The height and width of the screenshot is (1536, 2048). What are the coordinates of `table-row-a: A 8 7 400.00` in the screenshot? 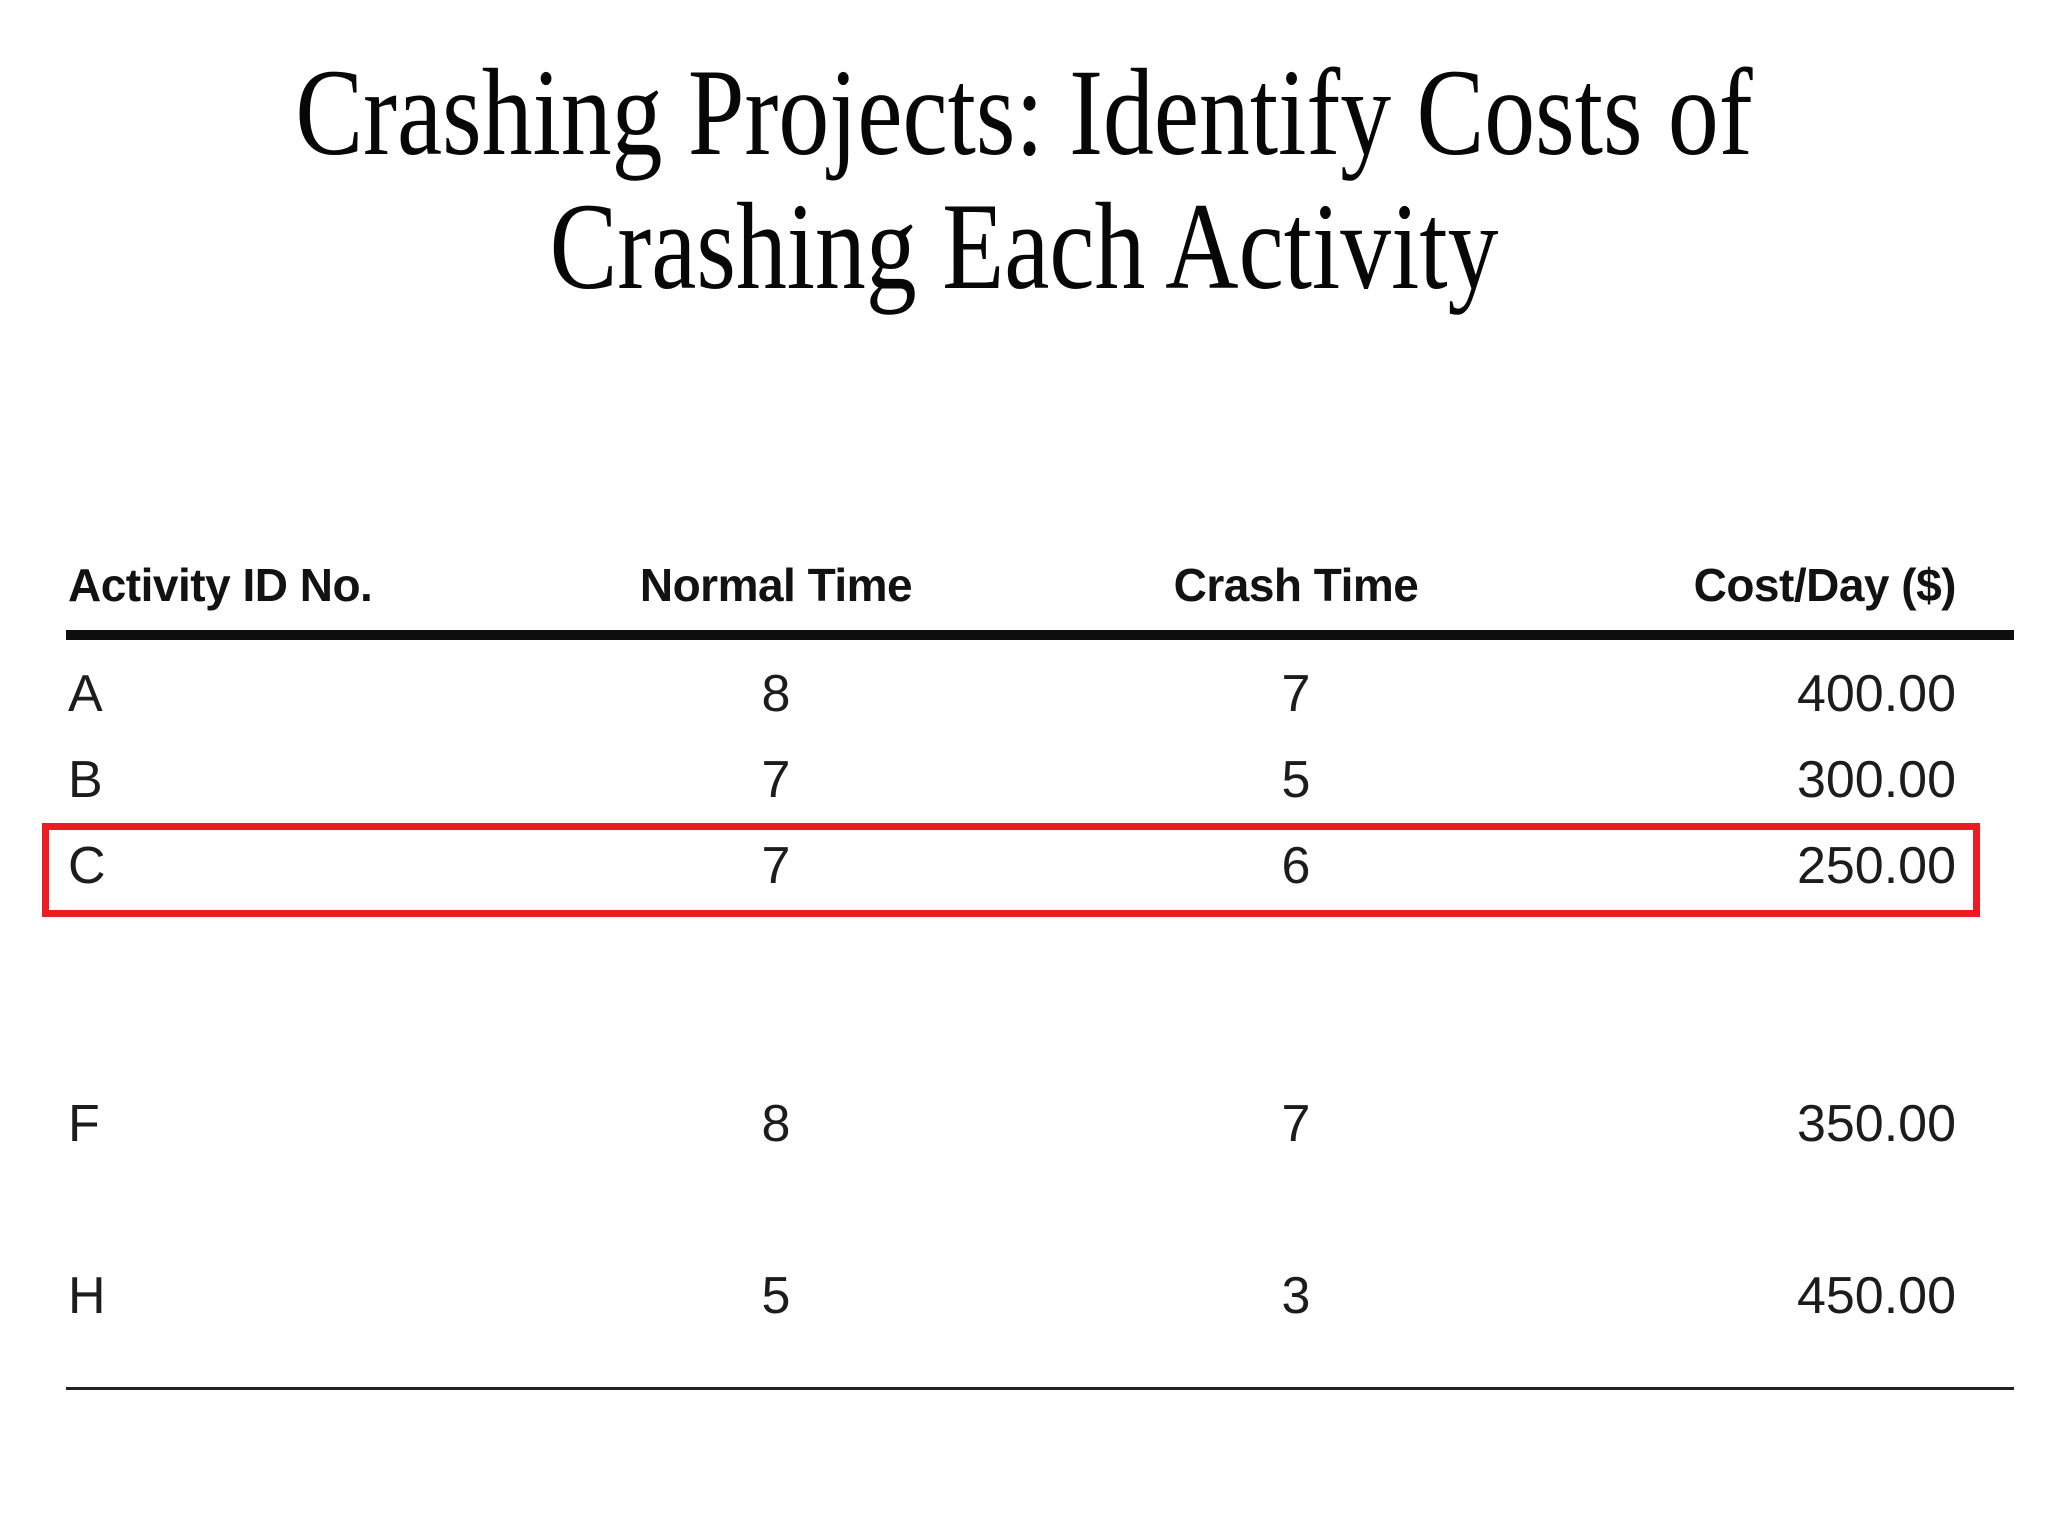 It's located at (1040, 694).